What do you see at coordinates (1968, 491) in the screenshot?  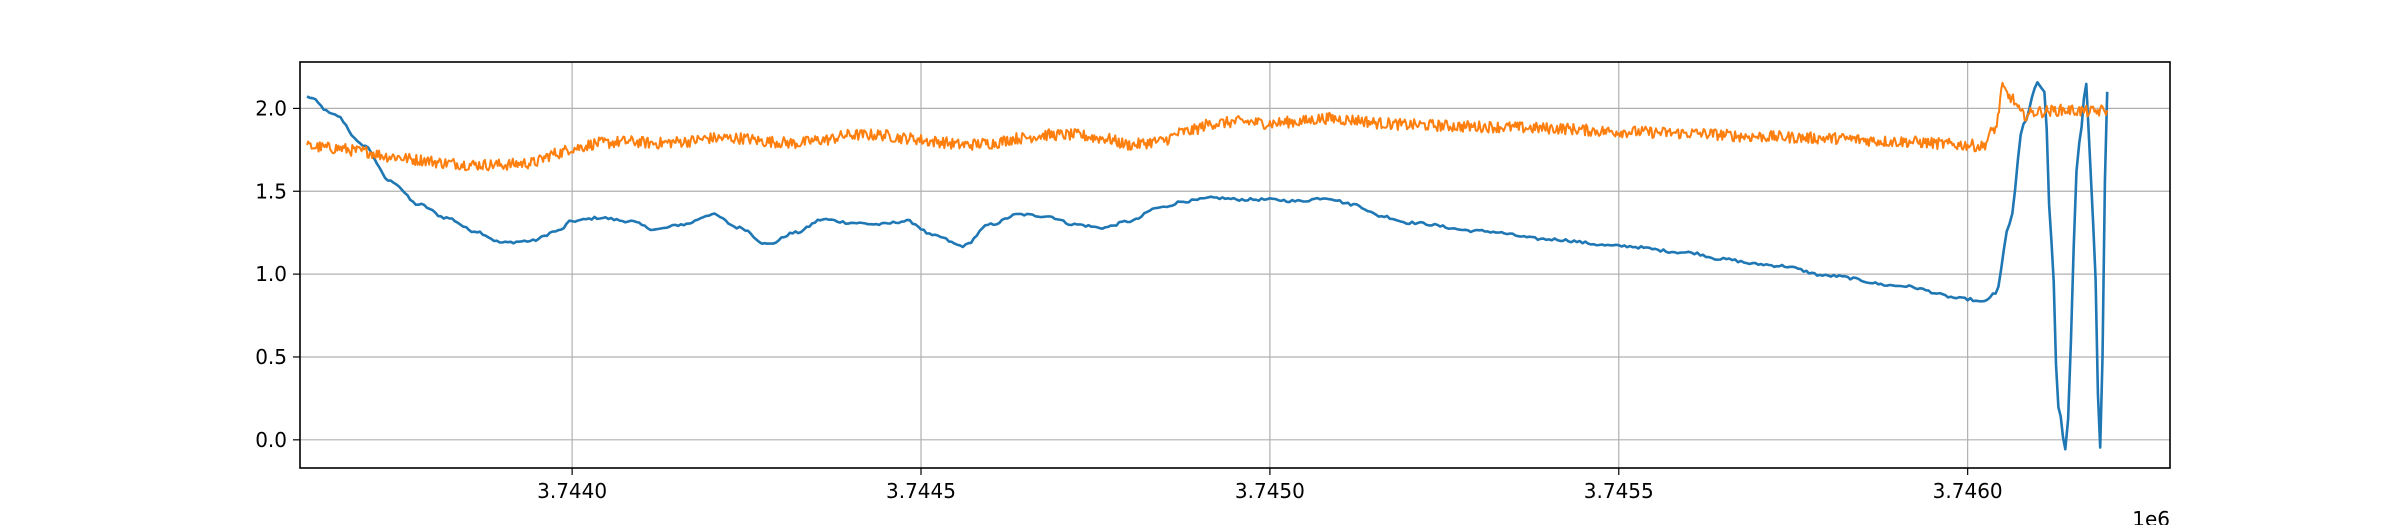 I see `x-tick-label: 3.7460` at bounding box center [1968, 491].